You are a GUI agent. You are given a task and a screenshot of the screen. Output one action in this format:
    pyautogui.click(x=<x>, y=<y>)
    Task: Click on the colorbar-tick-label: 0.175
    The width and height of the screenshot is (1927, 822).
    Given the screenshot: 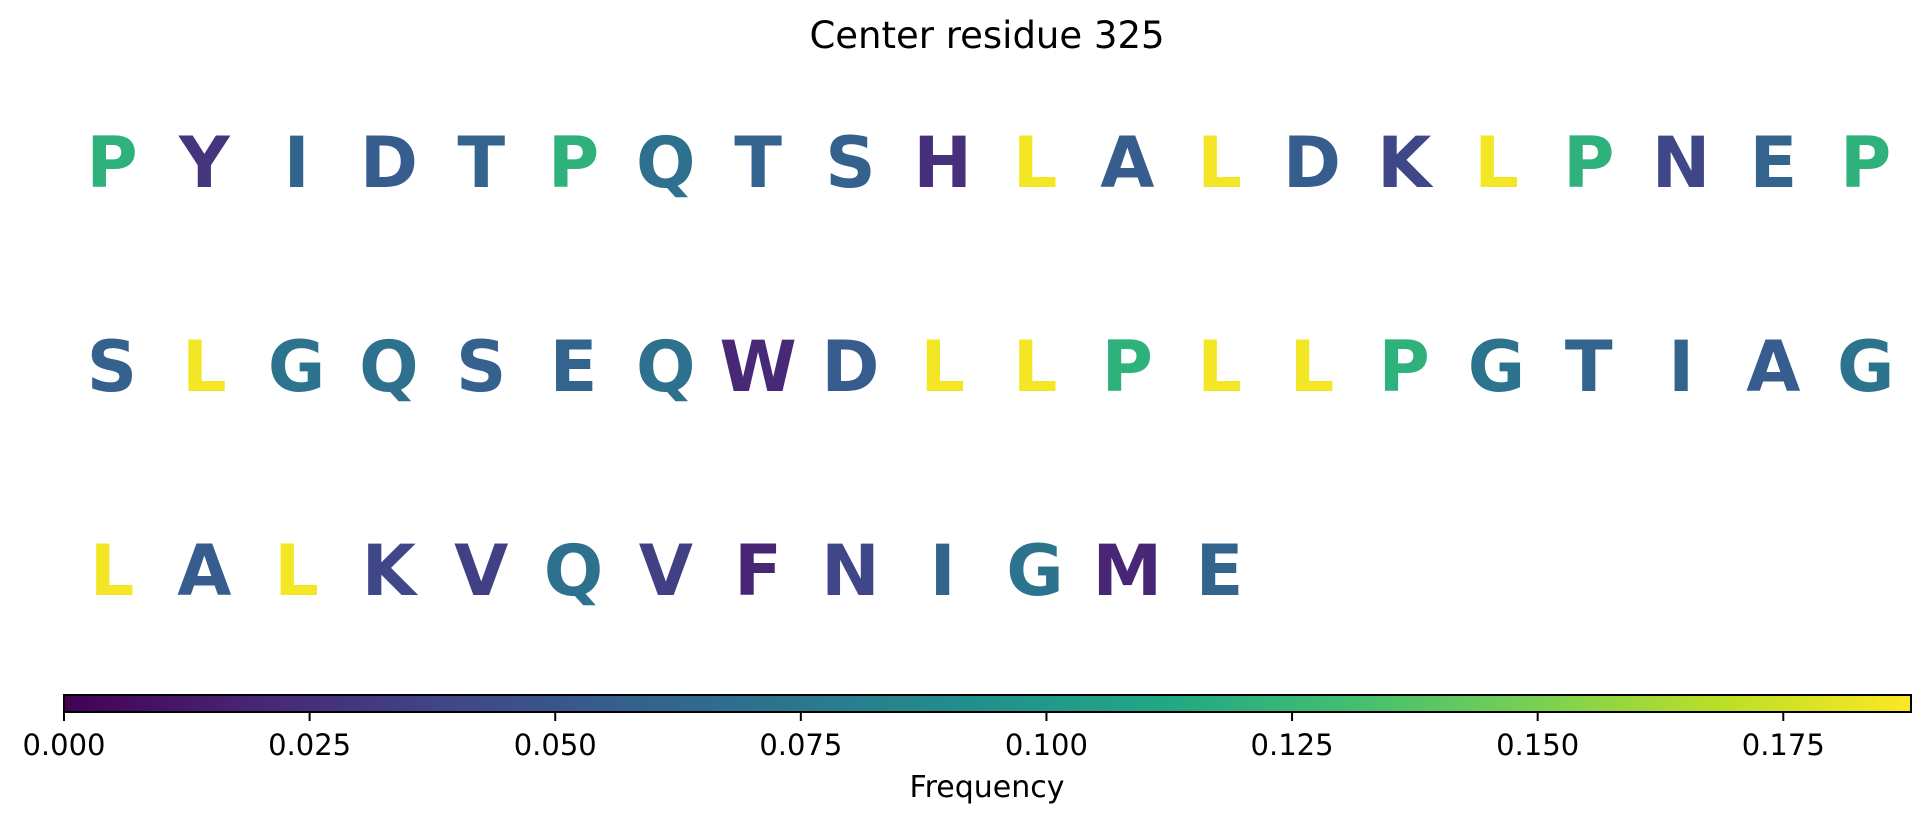 What is the action you would take?
    pyautogui.click(x=1783, y=745)
    